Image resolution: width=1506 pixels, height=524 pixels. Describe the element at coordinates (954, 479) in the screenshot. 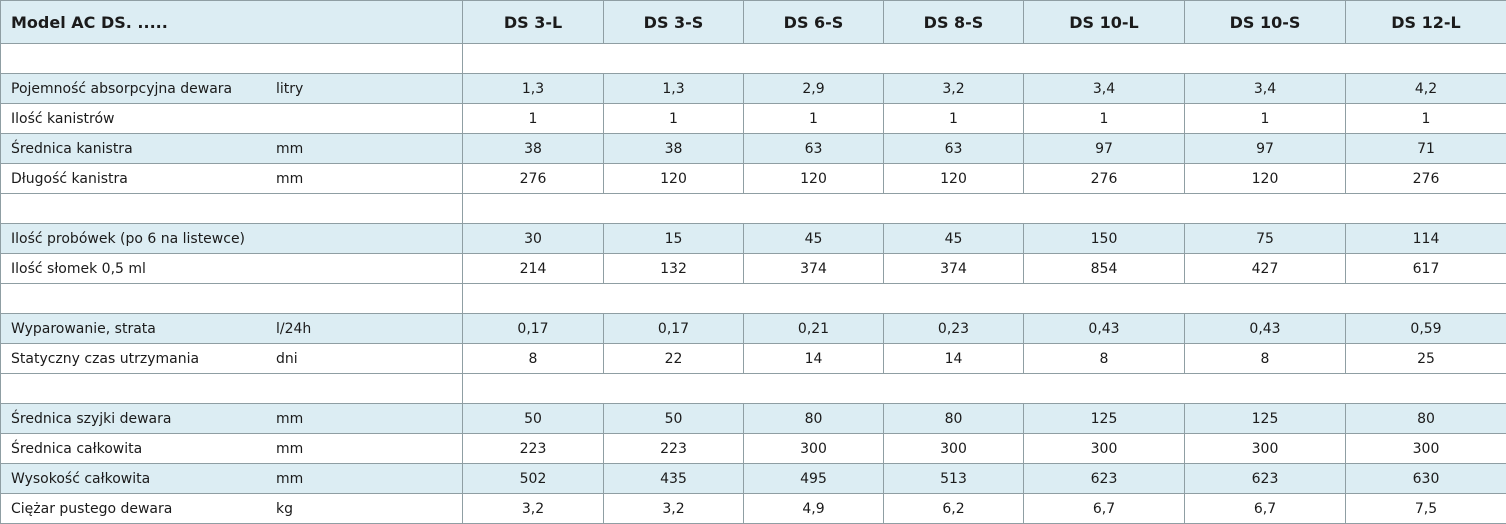

I see `value-cell: 513` at that location.